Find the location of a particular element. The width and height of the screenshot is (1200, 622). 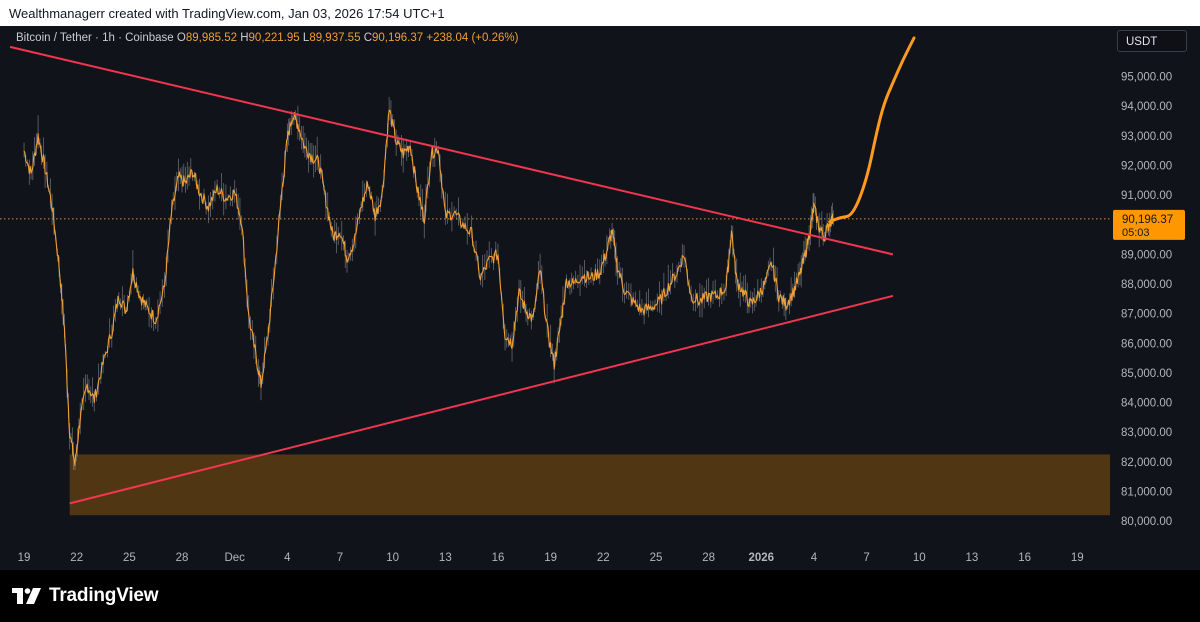

y-tick-label: 93,000.00 is located at coordinates (1146, 137).